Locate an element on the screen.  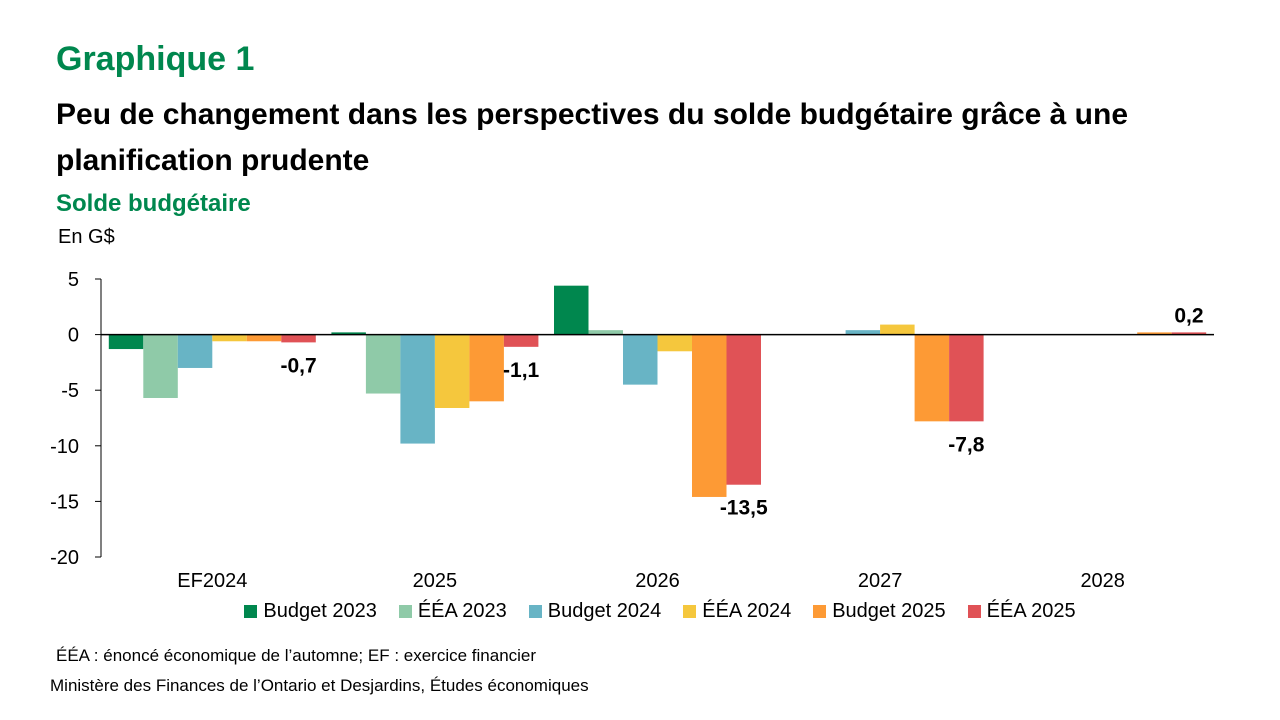
x-tick-label: 2025 is located at coordinates (435, 581).